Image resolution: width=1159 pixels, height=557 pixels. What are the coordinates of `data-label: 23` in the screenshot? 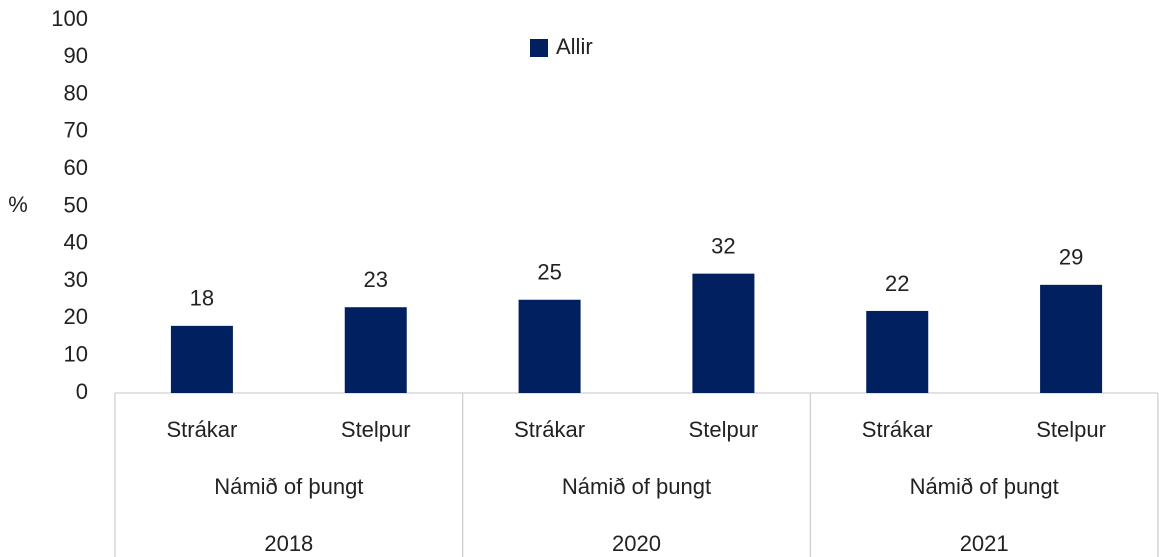 It's located at (376, 279).